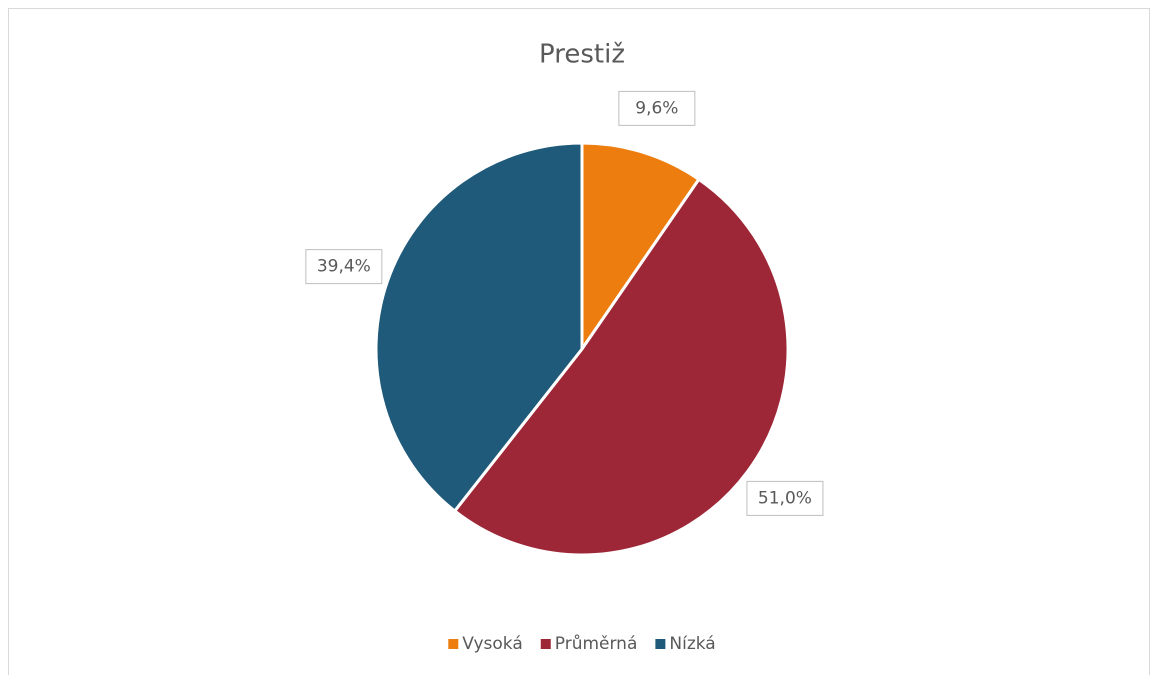 The image size is (1157, 675). Describe the element at coordinates (692, 644) in the screenshot. I see `legend-label: Nízká` at that location.